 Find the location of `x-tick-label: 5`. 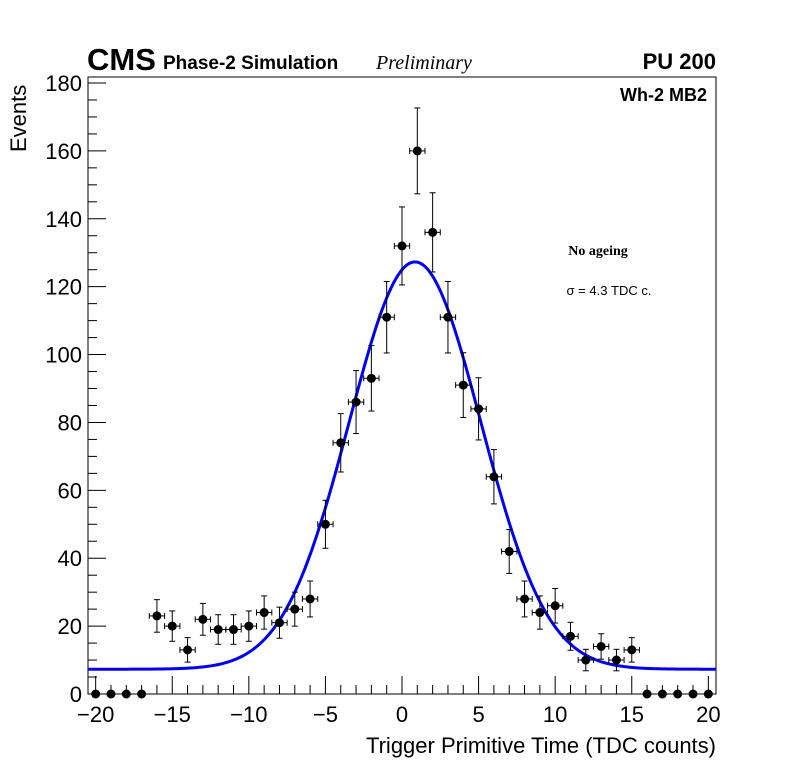

x-tick-label: 5 is located at coordinates (478, 714).